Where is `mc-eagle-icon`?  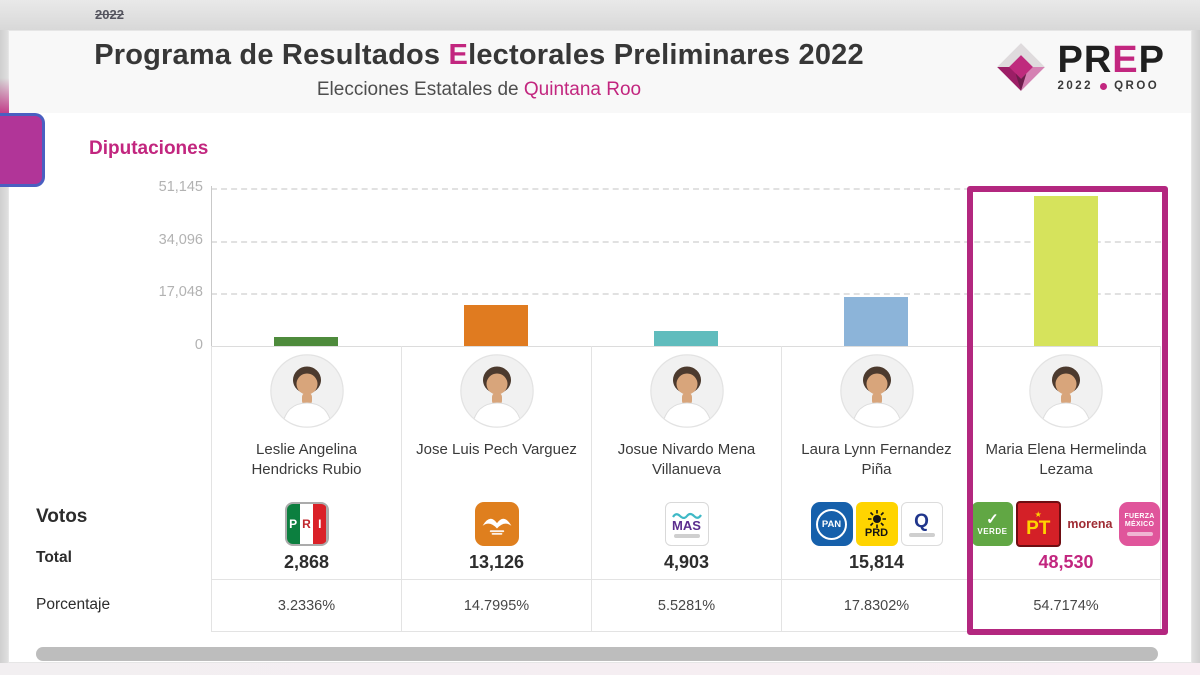
mc-eagle-icon is located at coordinates (496, 526).